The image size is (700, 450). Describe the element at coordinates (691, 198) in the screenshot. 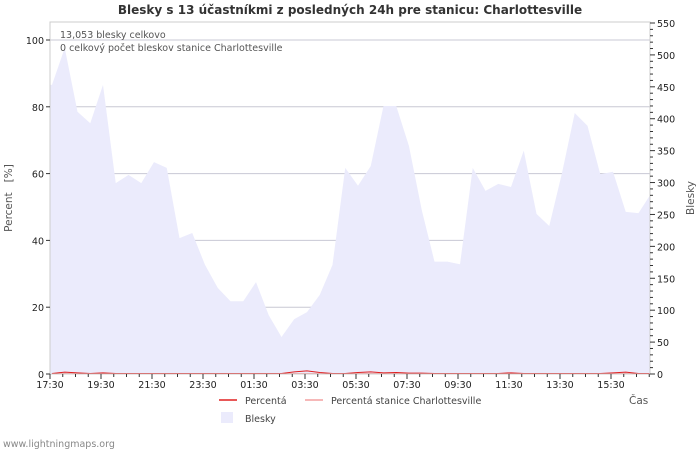

I see `y-axis-right-label: Blesky` at that location.